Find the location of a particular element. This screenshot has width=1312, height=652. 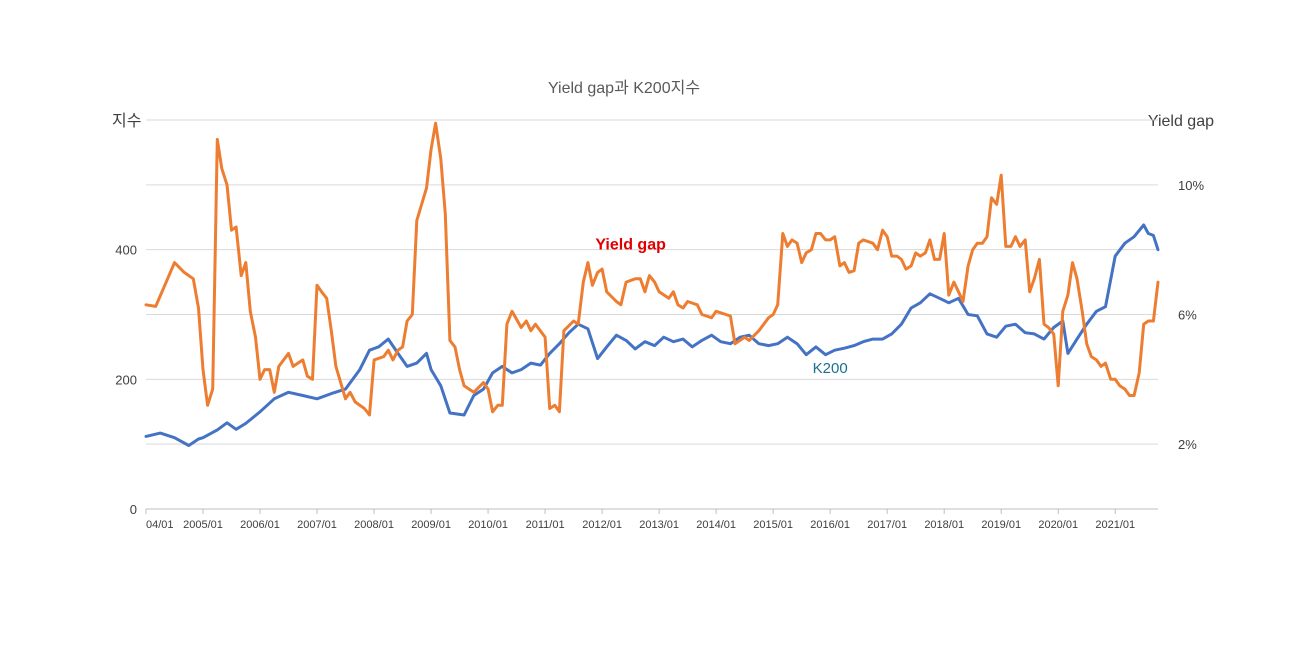

right-axis-ticks: 2% 6% 10% is located at coordinates (1191, 315).